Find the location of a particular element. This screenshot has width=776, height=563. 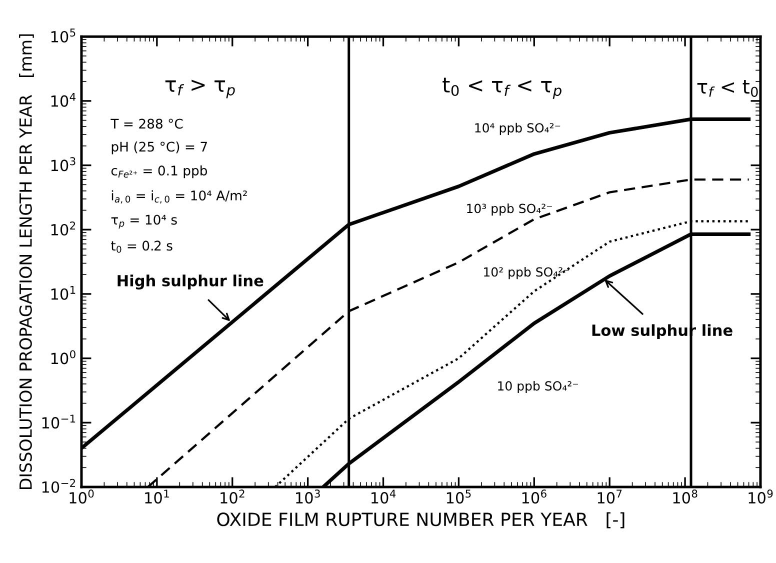

y-tick-label: 10$^{3}$ is located at coordinates (63, 164).